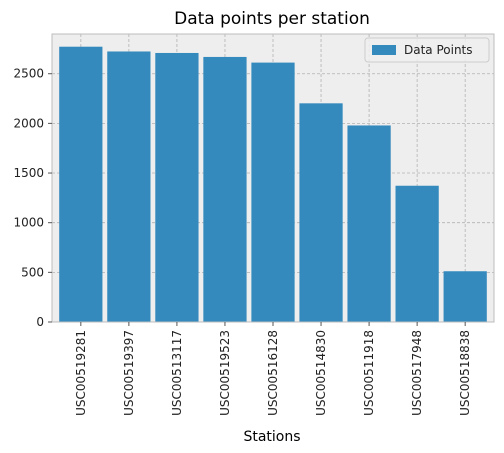 This screenshot has height=453, width=504. Describe the element at coordinates (465, 373) in the screenshot. I see `x-tick-label: USC00518838` at that location.